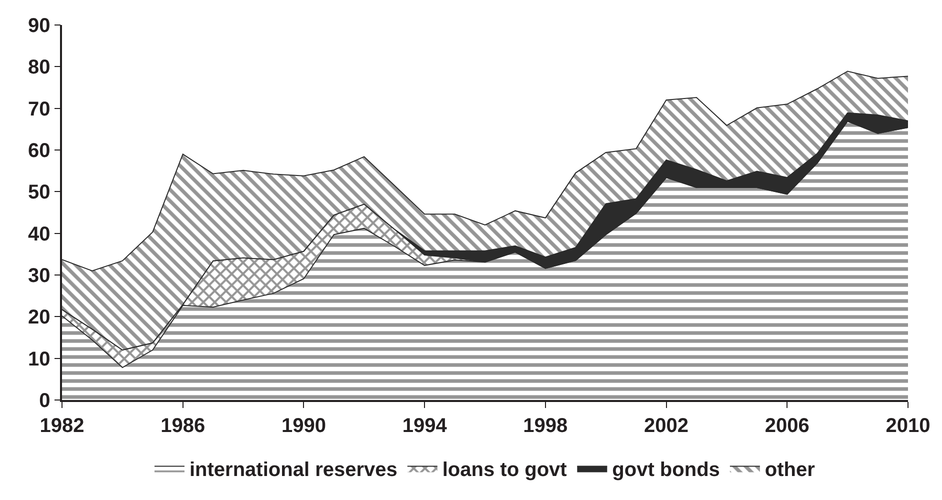  I want to click on y-tick-label: 10, so click(39, 359).